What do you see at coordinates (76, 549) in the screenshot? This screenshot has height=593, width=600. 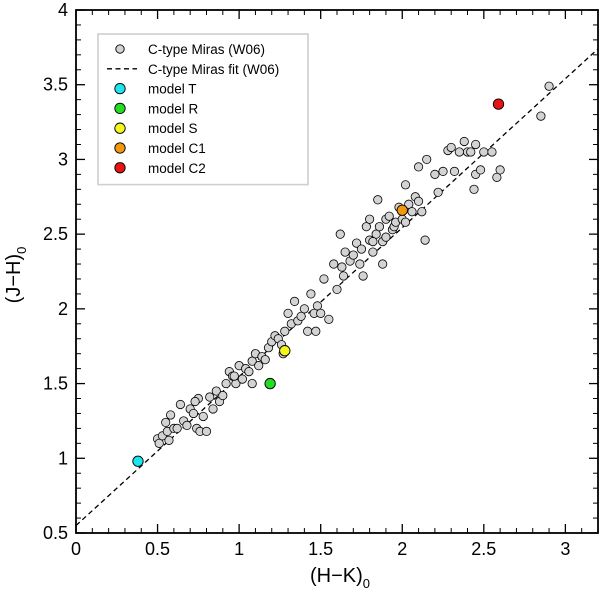 I see `x-tick-label: 0` at bounding box center [76, 549].